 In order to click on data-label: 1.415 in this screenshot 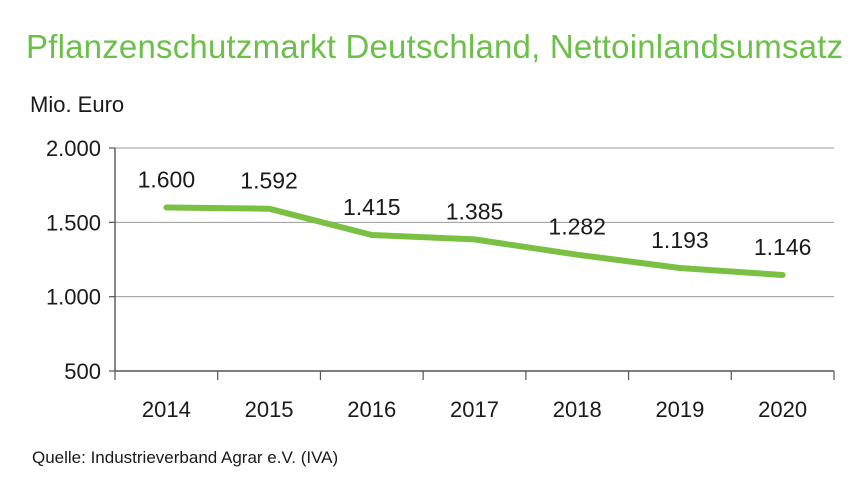, I will do `click(372, 207)`.